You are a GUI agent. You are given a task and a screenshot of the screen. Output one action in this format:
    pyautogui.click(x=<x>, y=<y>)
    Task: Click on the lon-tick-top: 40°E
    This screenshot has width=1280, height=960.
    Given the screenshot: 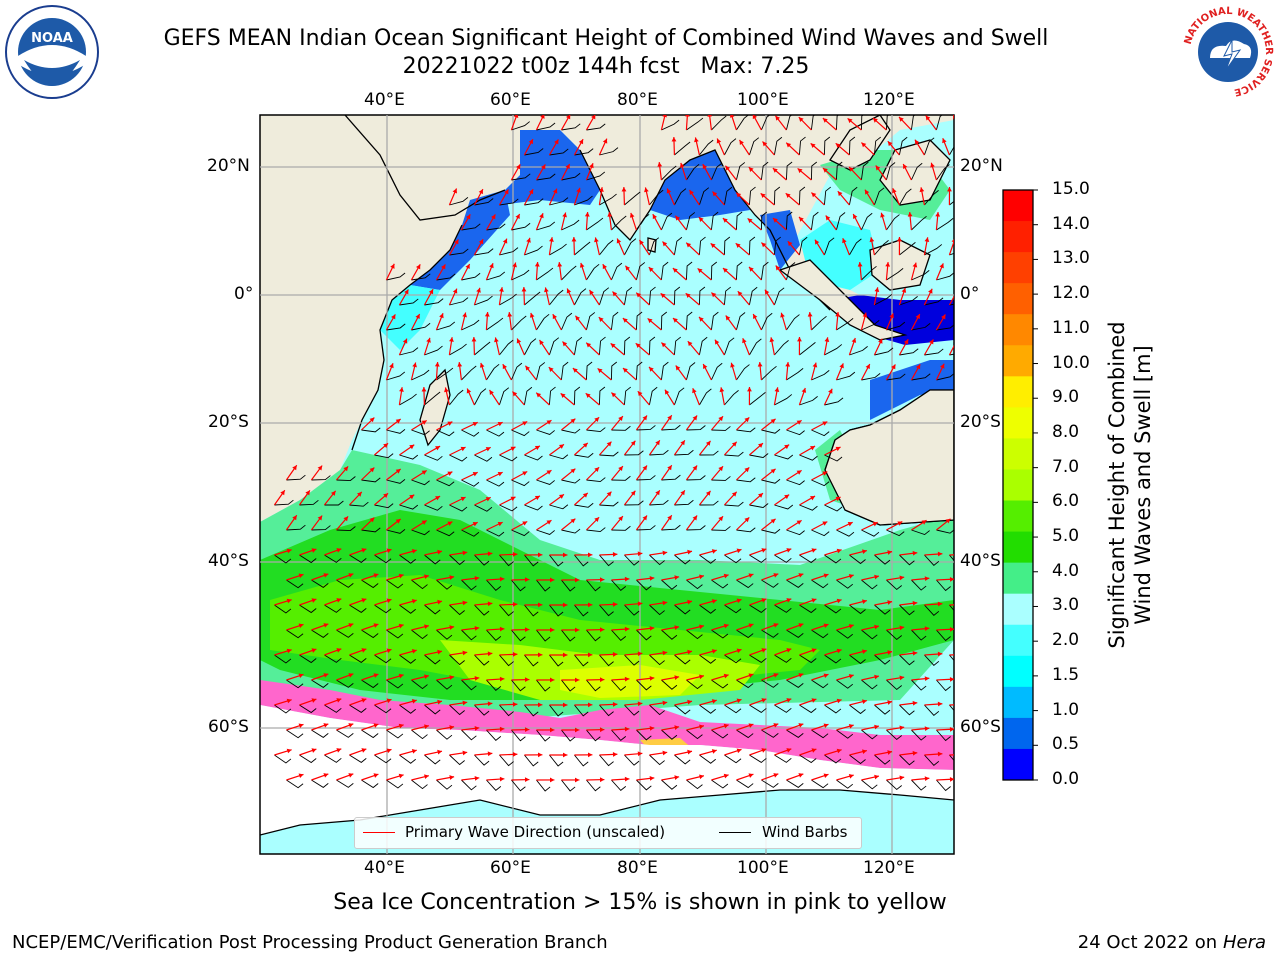 What is the action you would take?
    pyautogui.click(x=384, y=100)
    